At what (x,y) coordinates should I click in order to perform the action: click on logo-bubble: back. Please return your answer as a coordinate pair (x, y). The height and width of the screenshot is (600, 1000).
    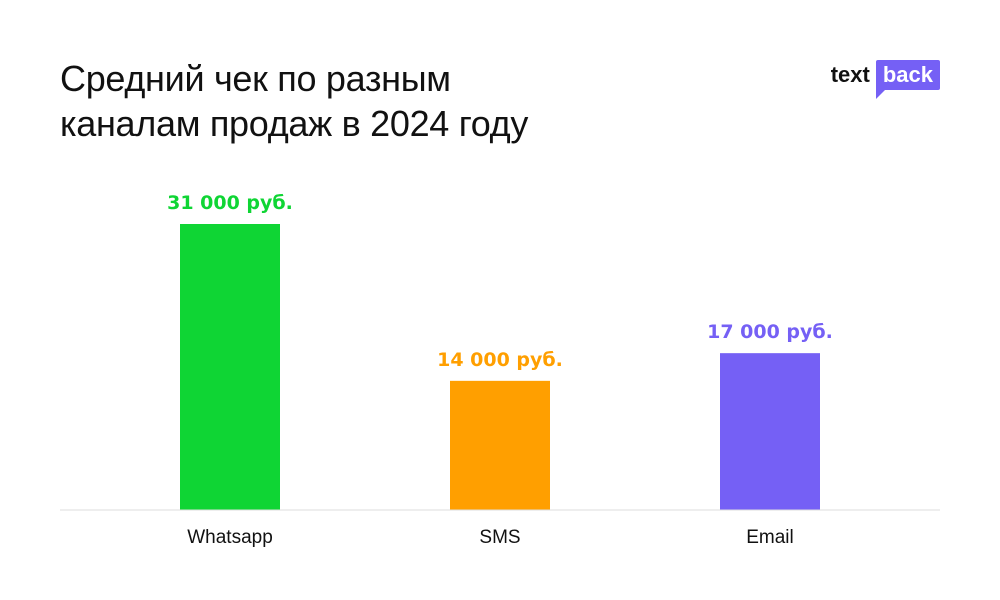
    Looking at the image, I should click on (907, 79).